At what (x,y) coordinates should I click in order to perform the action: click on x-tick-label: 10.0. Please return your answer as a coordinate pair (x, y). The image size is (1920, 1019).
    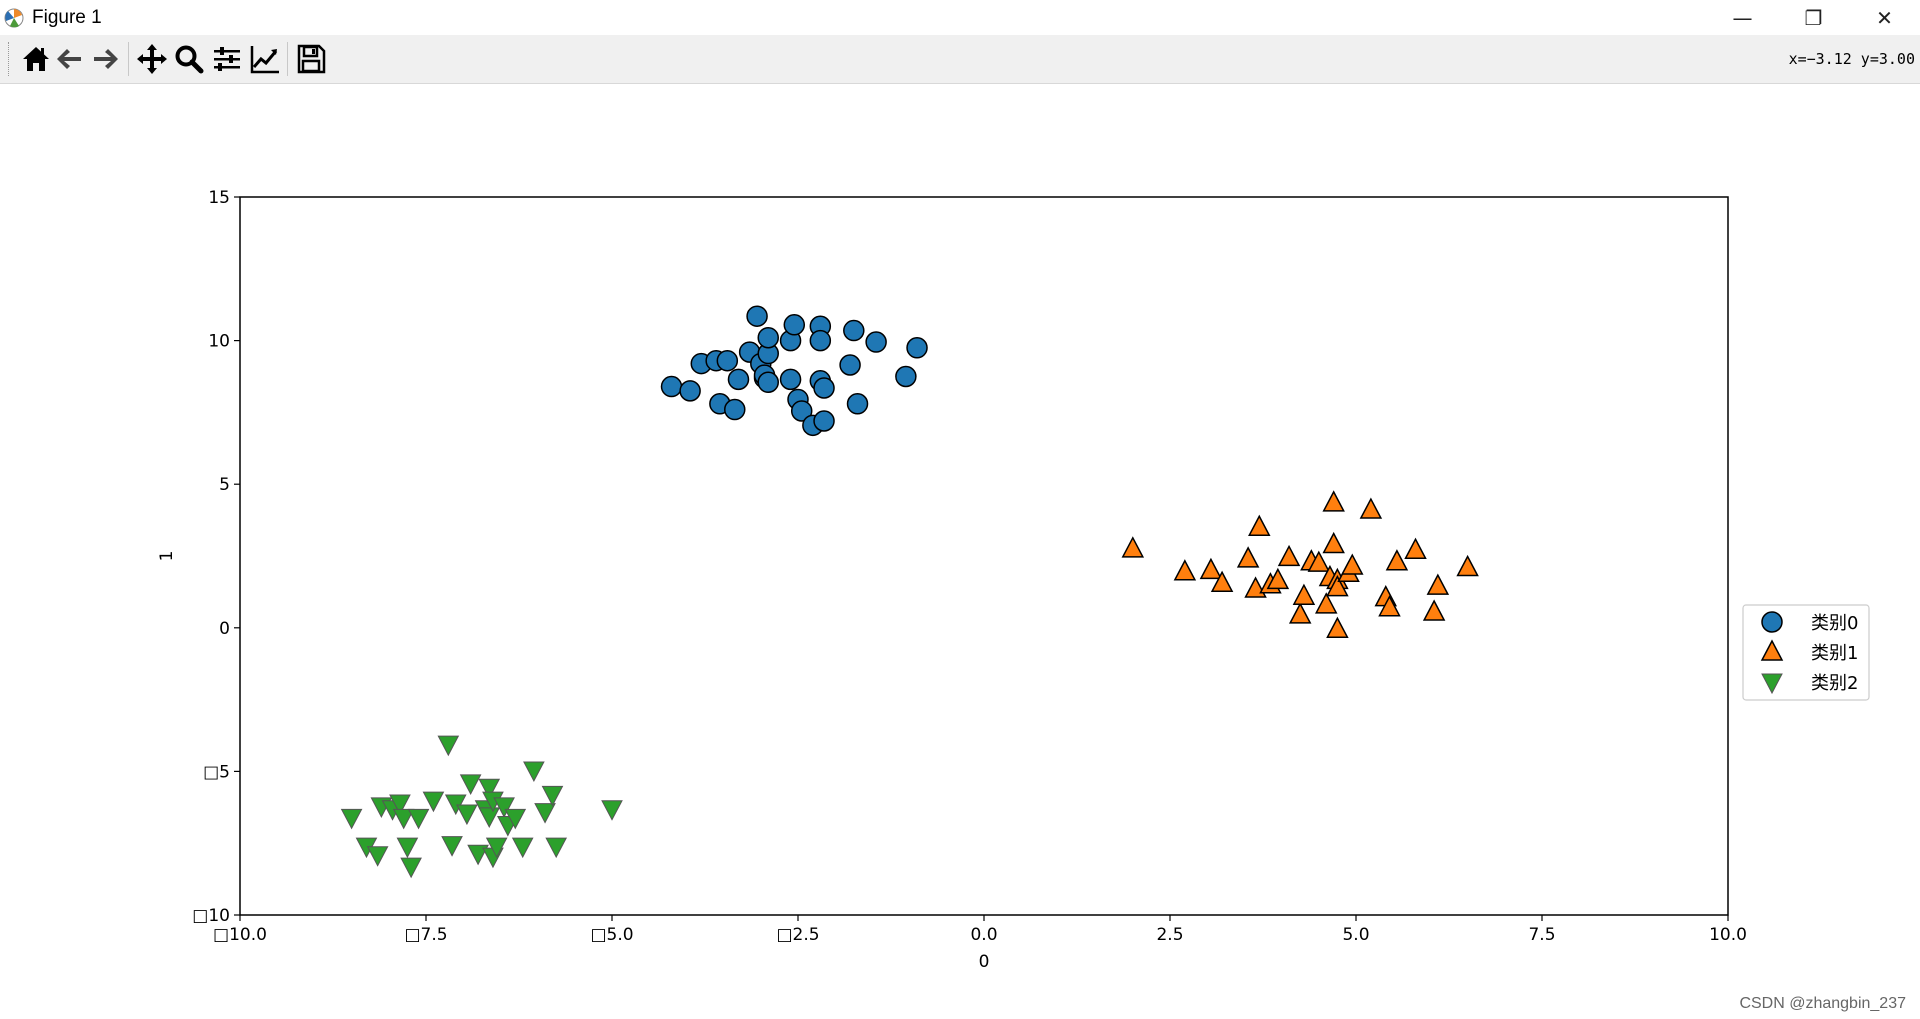
    Looking at the image, I should click on (1728, 935).